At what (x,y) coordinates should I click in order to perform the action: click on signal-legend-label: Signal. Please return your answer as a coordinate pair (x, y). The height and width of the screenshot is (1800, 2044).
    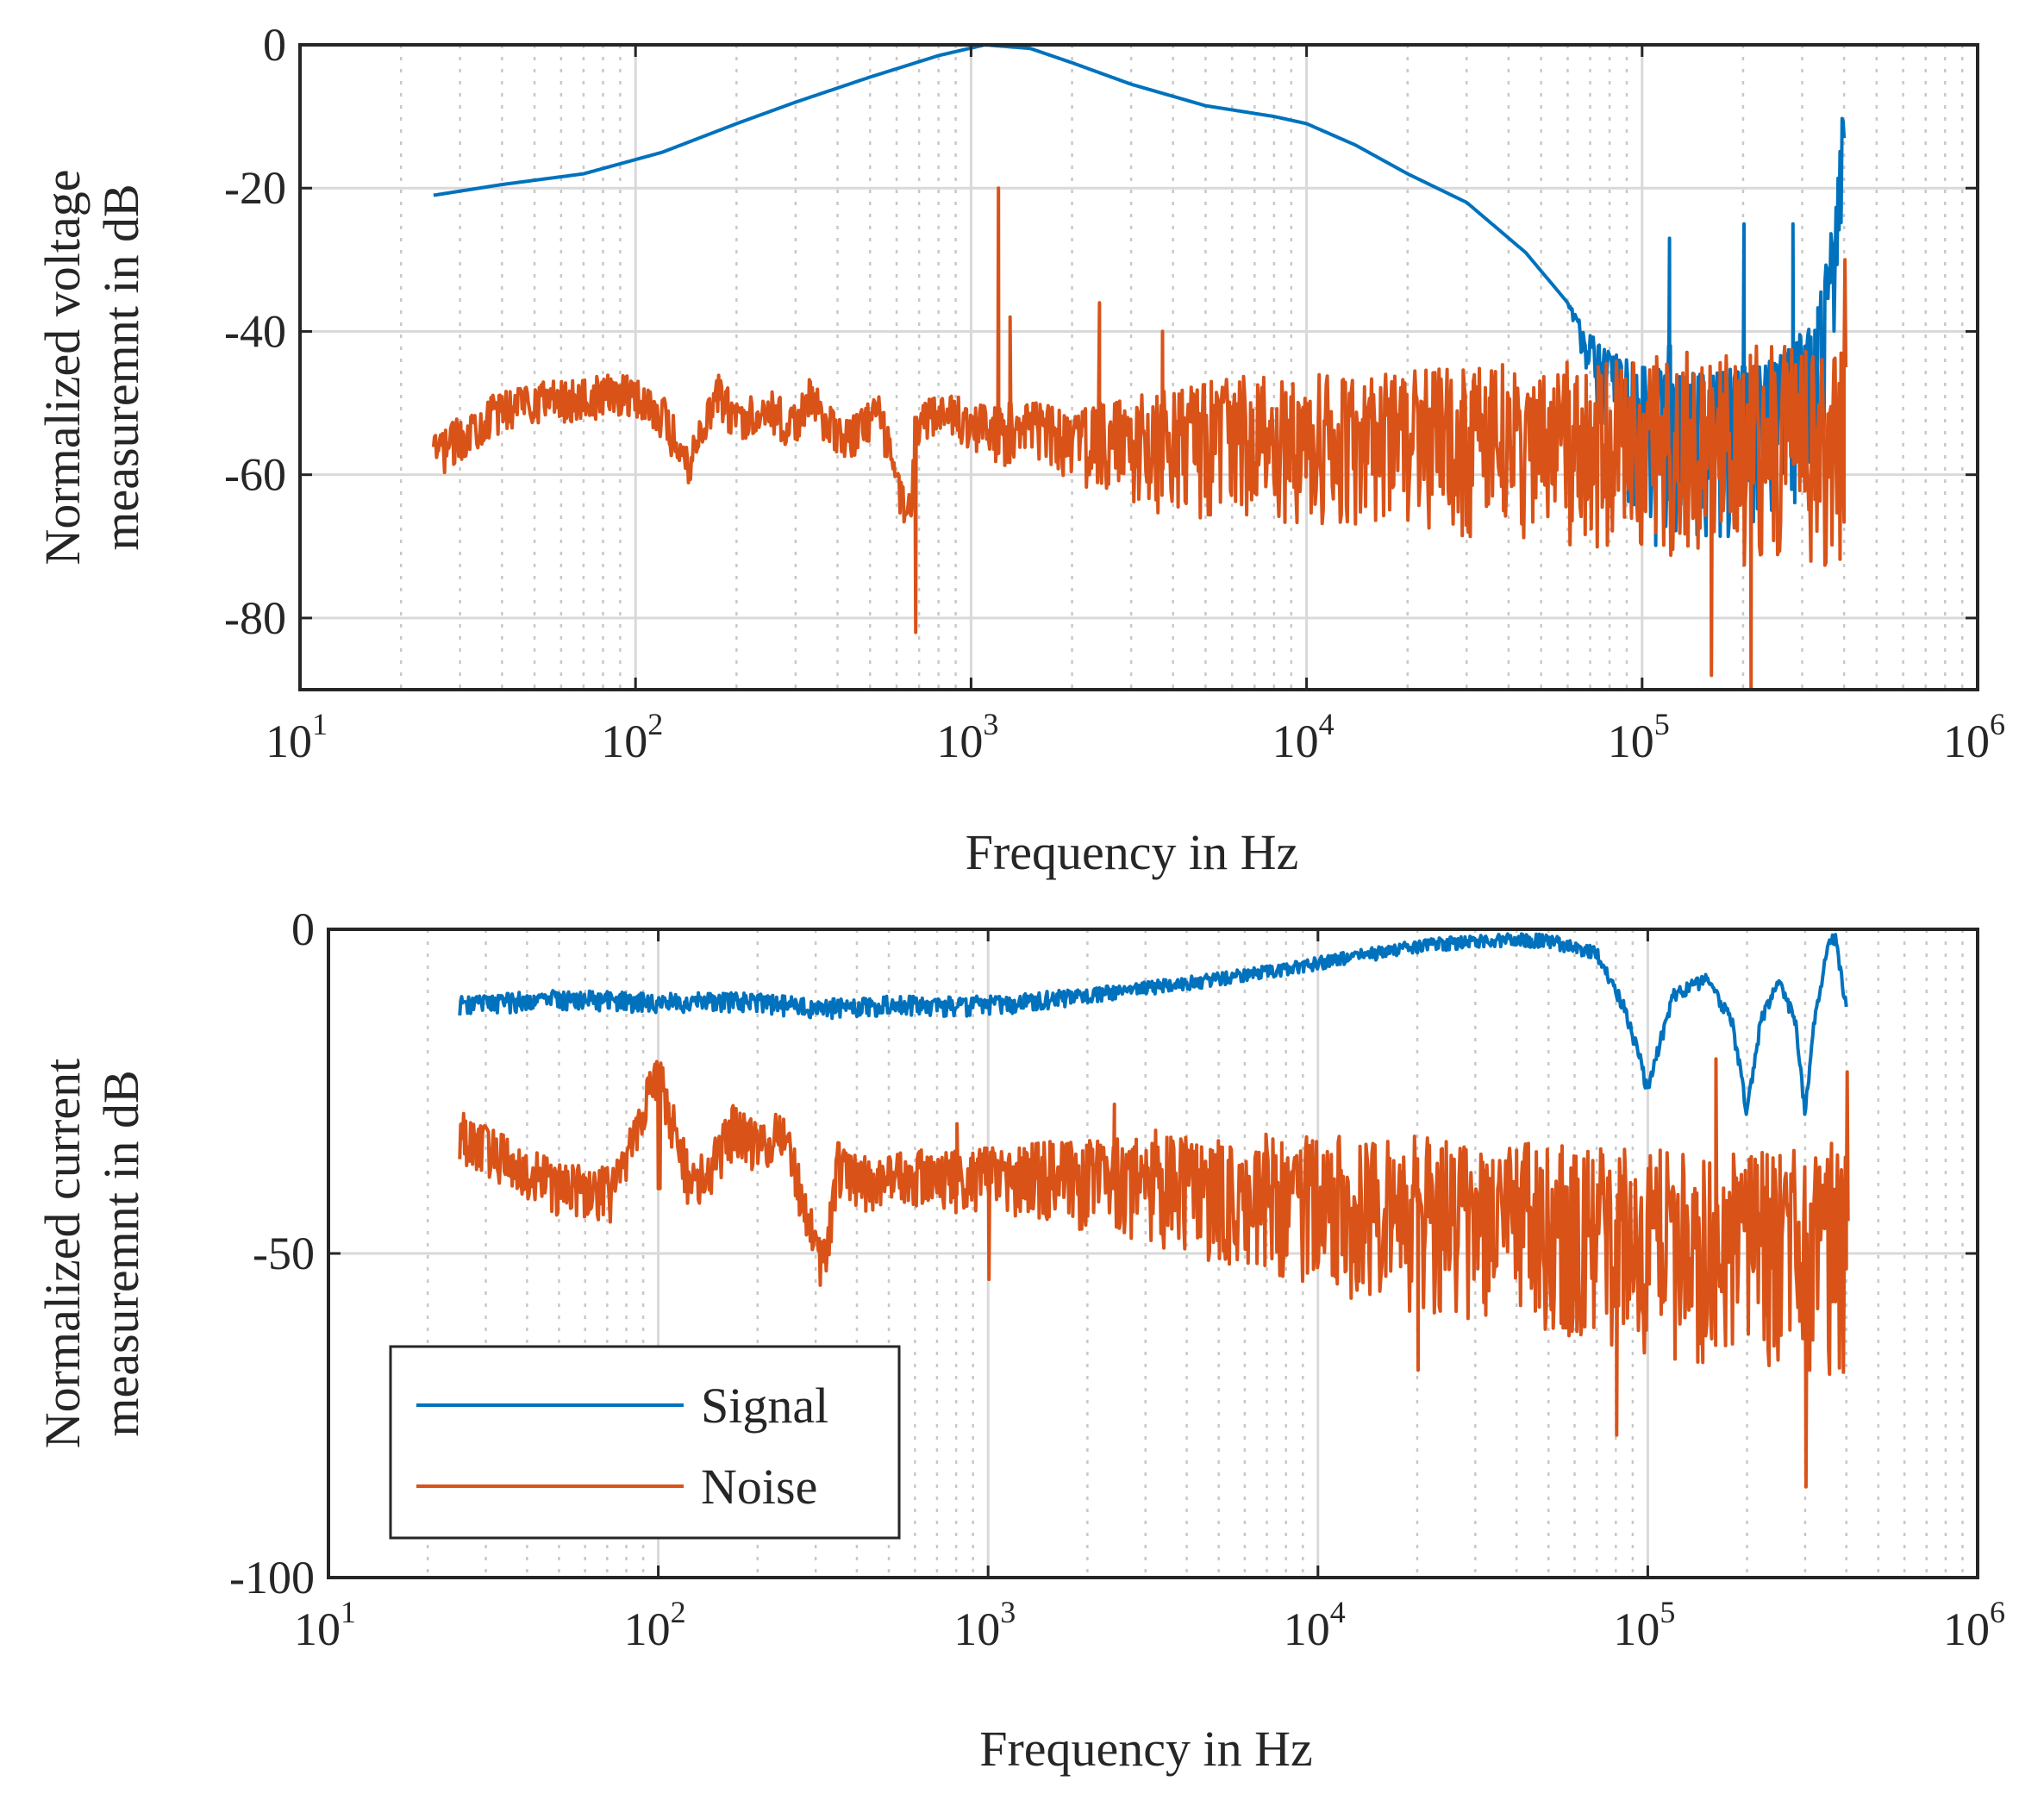
    Looking at the image, I should click on (764, 1406).